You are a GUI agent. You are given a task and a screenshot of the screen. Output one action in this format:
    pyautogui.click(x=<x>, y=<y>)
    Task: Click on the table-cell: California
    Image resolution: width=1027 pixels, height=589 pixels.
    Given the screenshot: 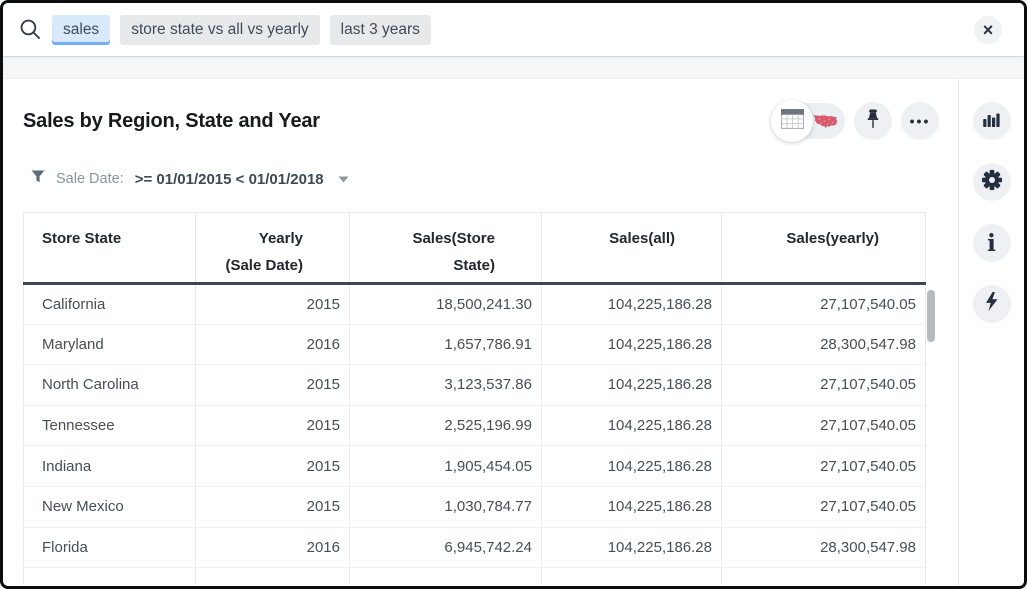 What is the action you would take?
    pyautogui.click(x=109, y=304)
    